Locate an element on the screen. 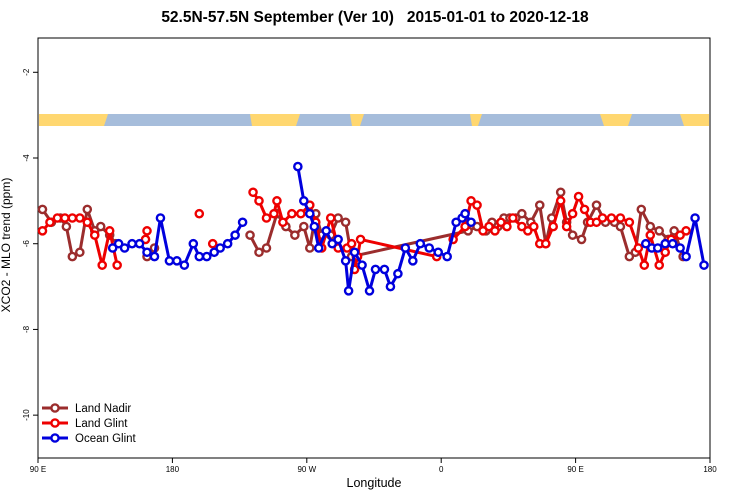 This screenshot has width=750, height=500. x-axis-ticks: 90 E 180 90 W 0 90 E 180 is located at coordinates (373, 466).